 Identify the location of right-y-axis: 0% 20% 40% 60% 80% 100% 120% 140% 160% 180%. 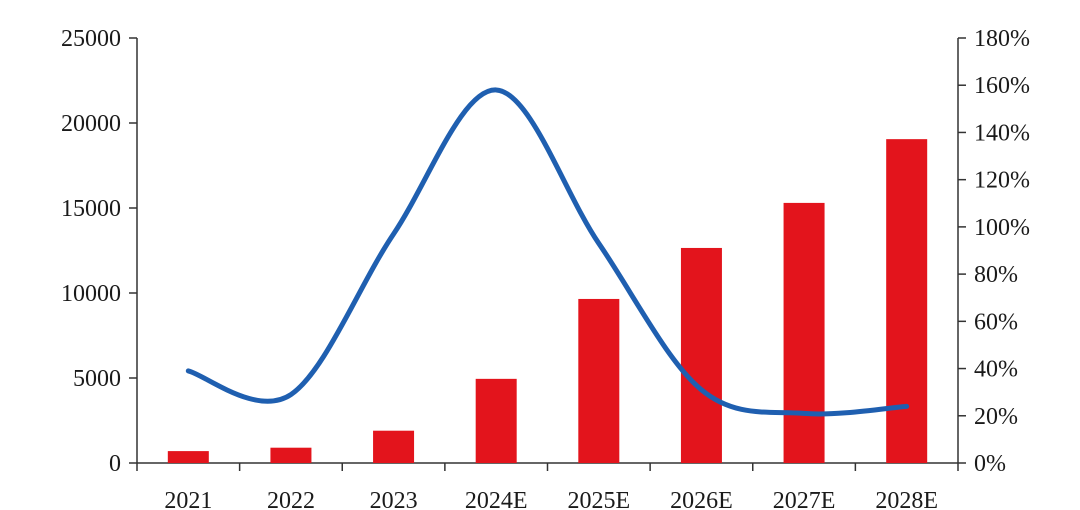
(993, 251).